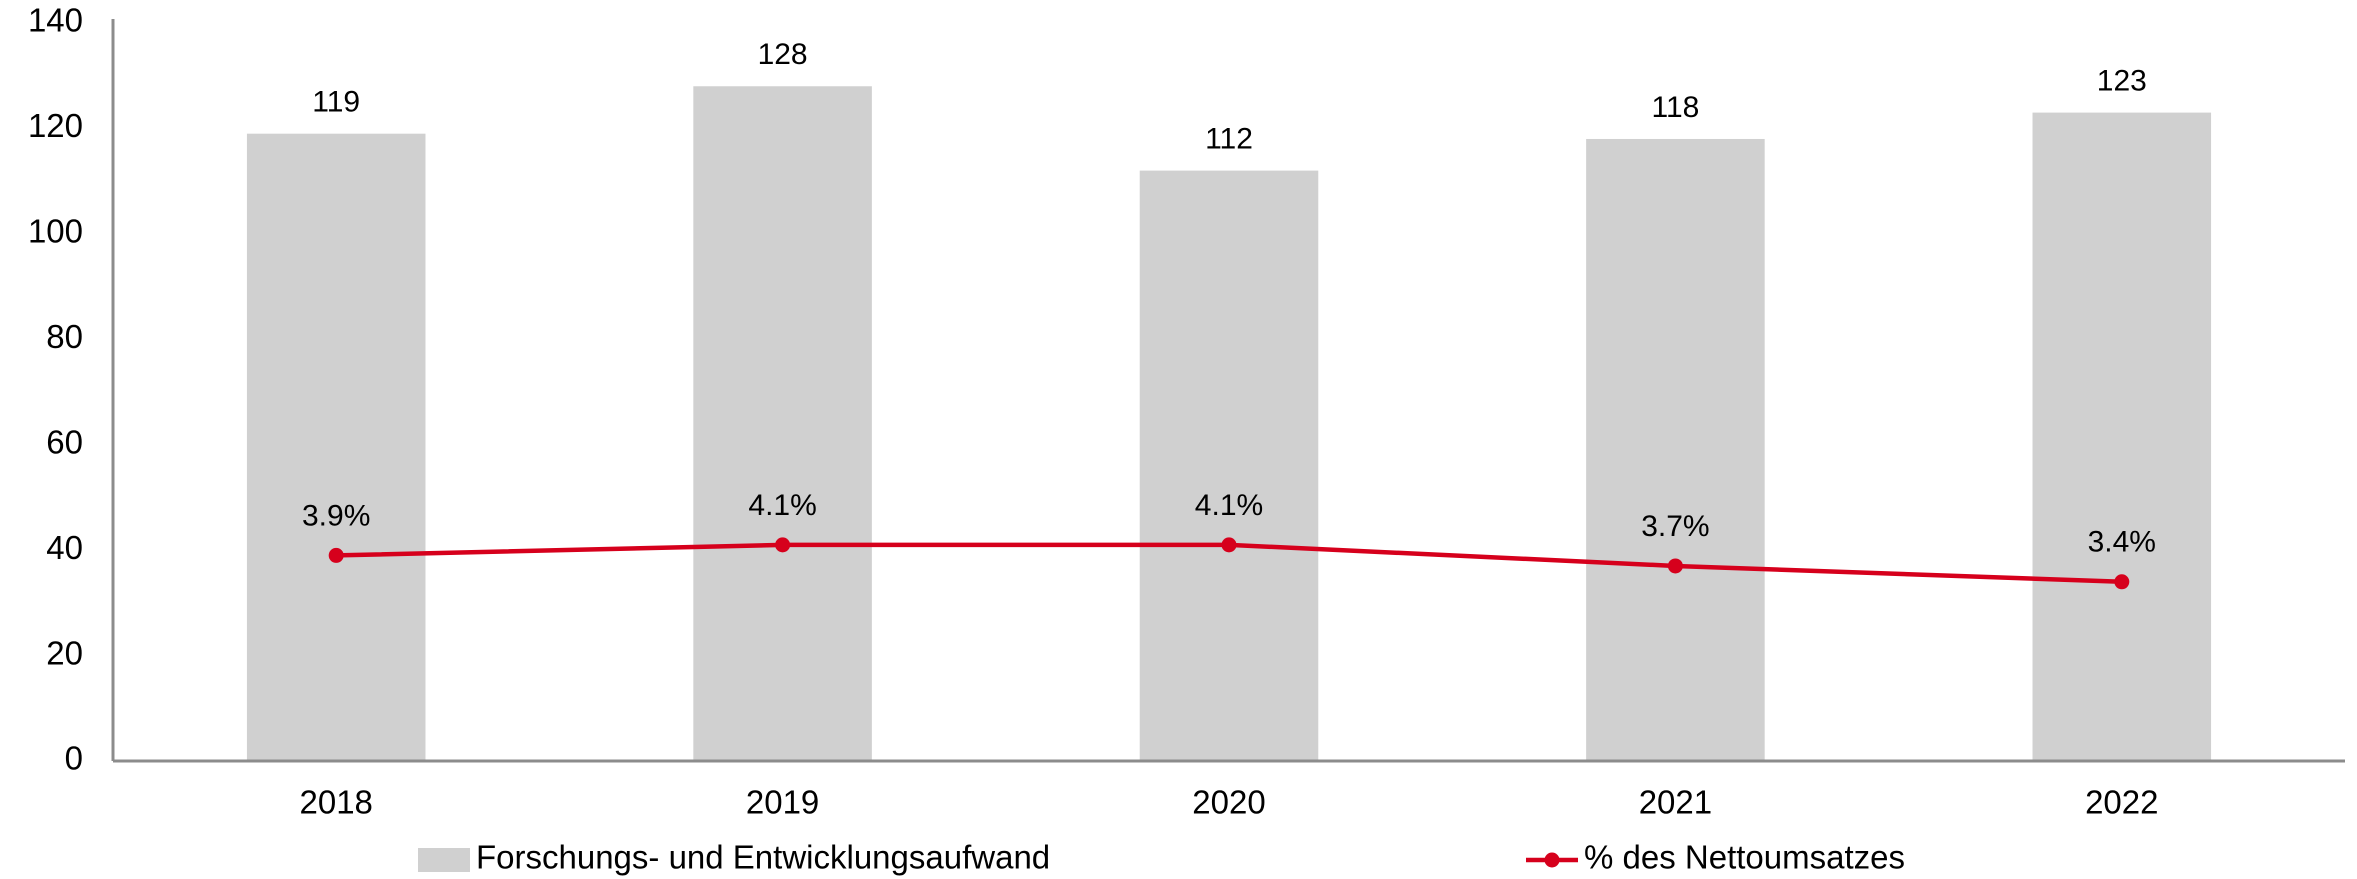  I want to click on legend-swatch, so click(444, 860).